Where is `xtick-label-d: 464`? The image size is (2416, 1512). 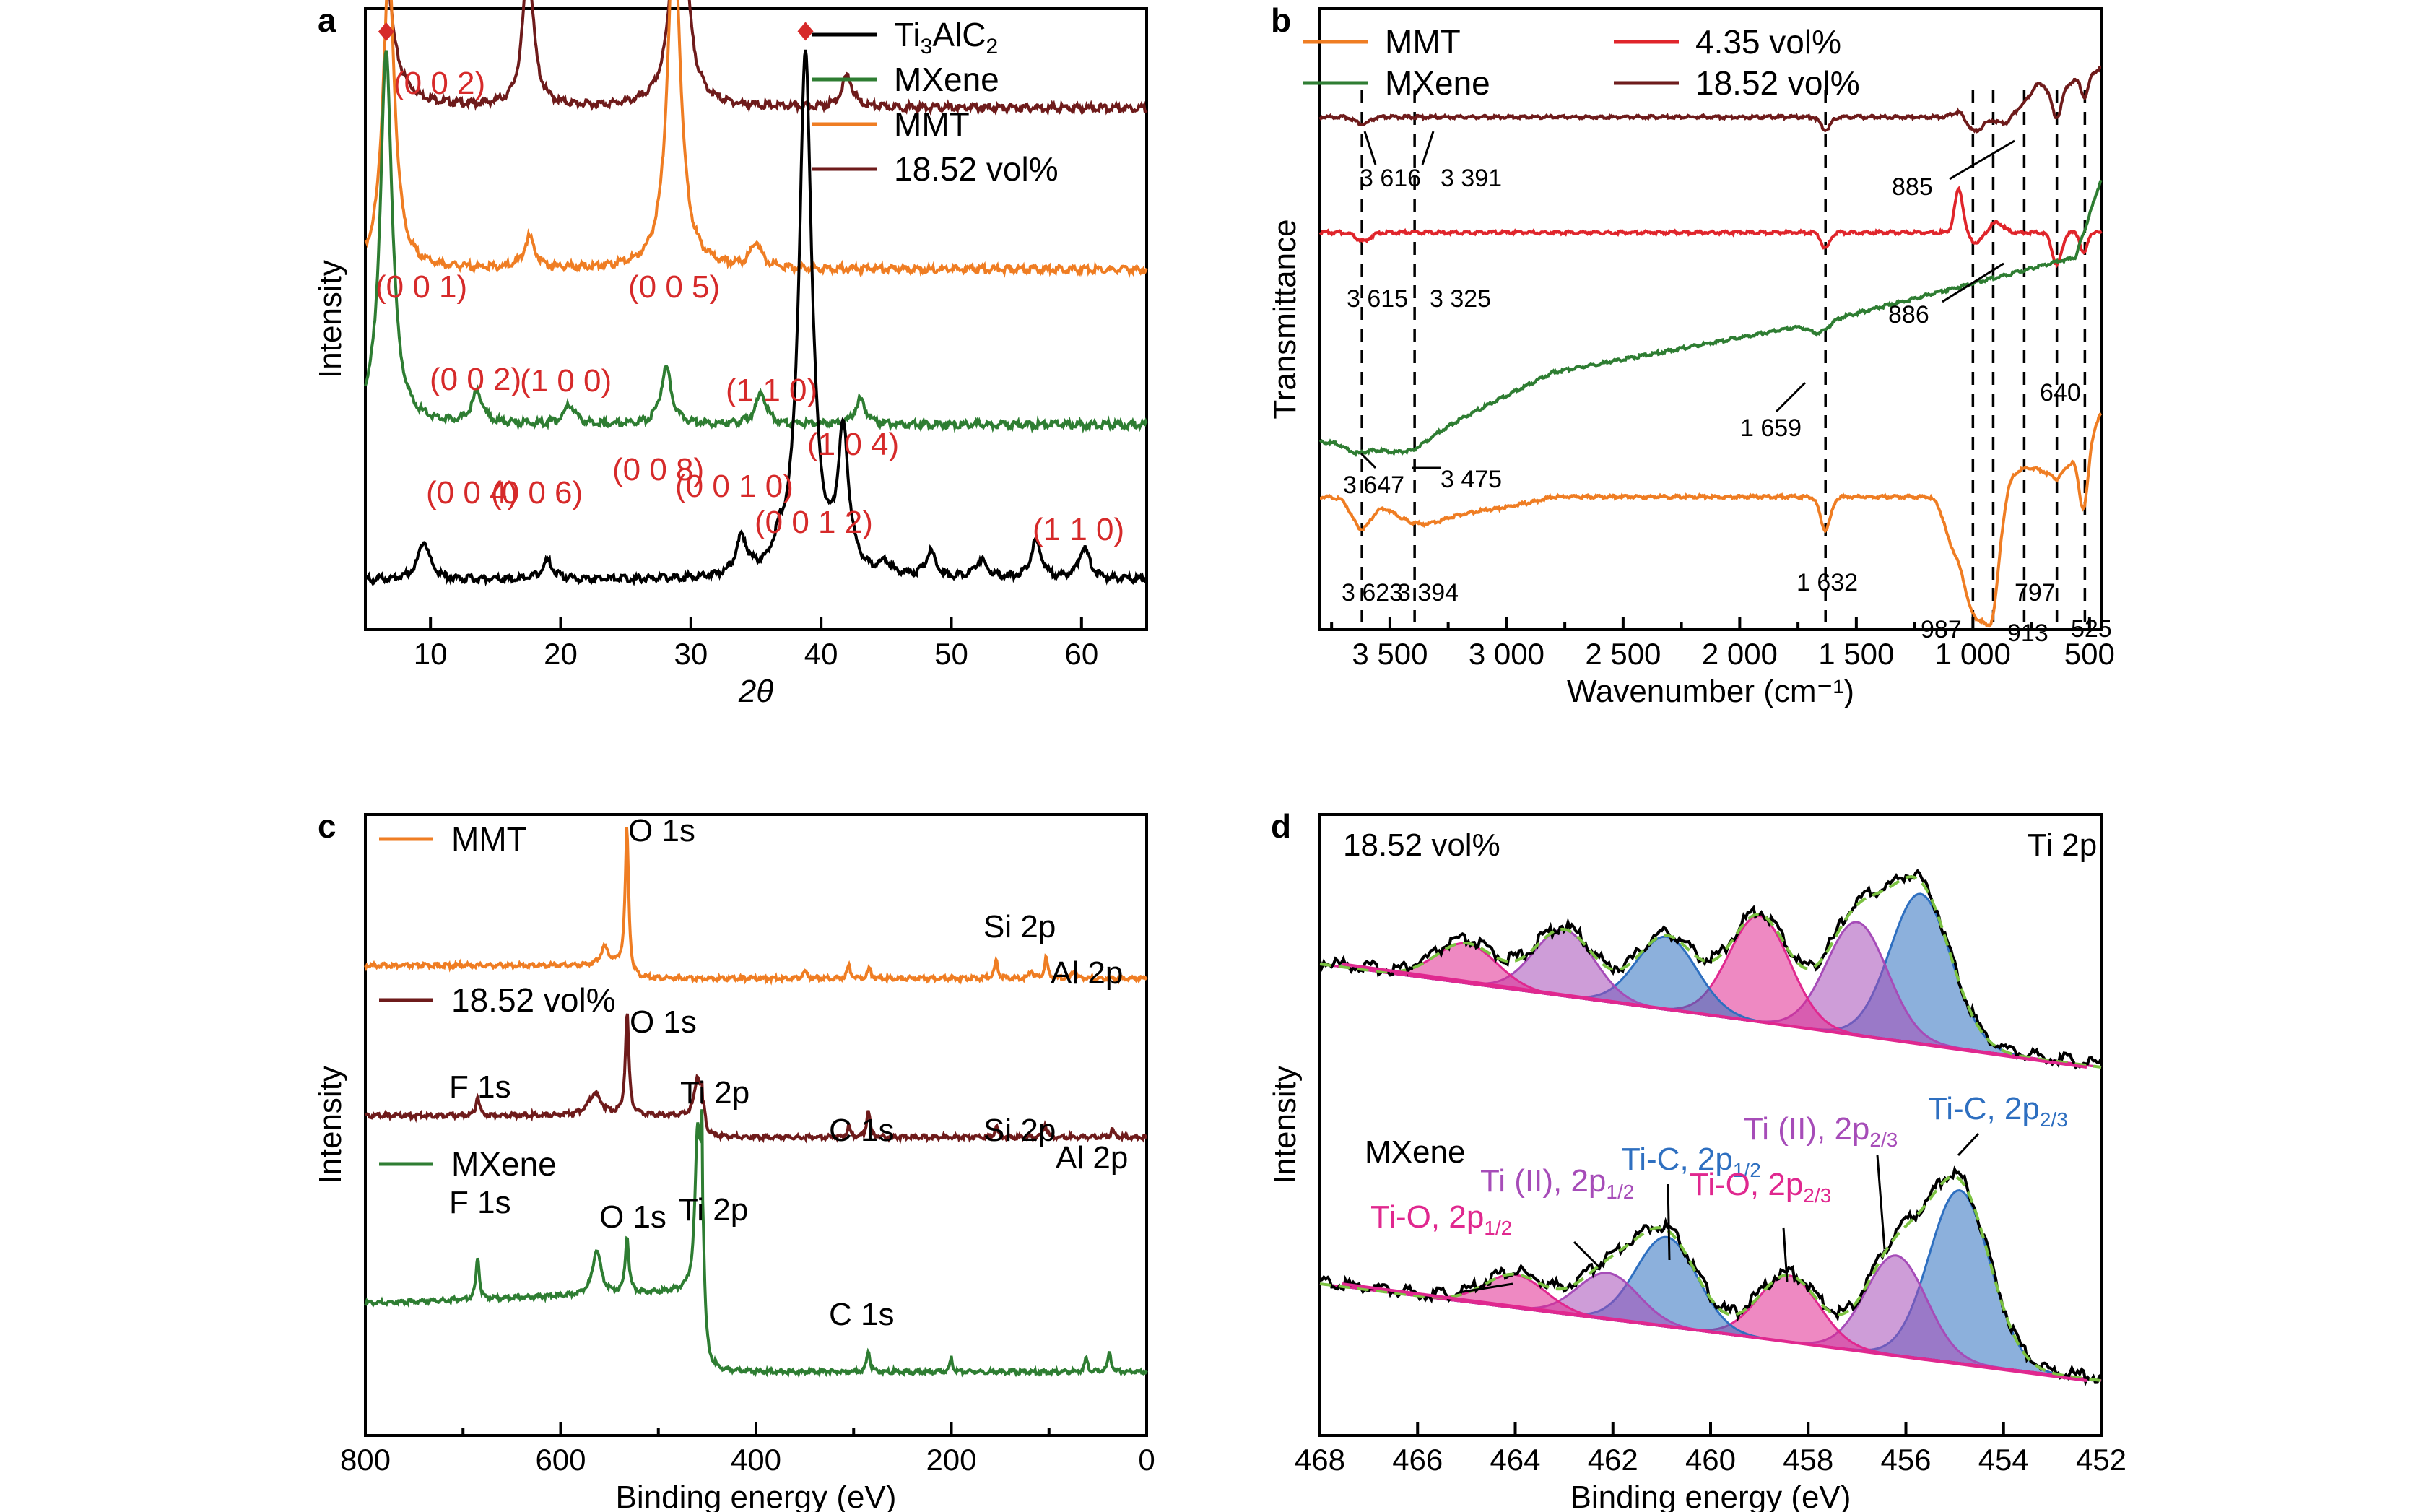
xtick-label-d: 464 is located at coordinates (1515, 1460).